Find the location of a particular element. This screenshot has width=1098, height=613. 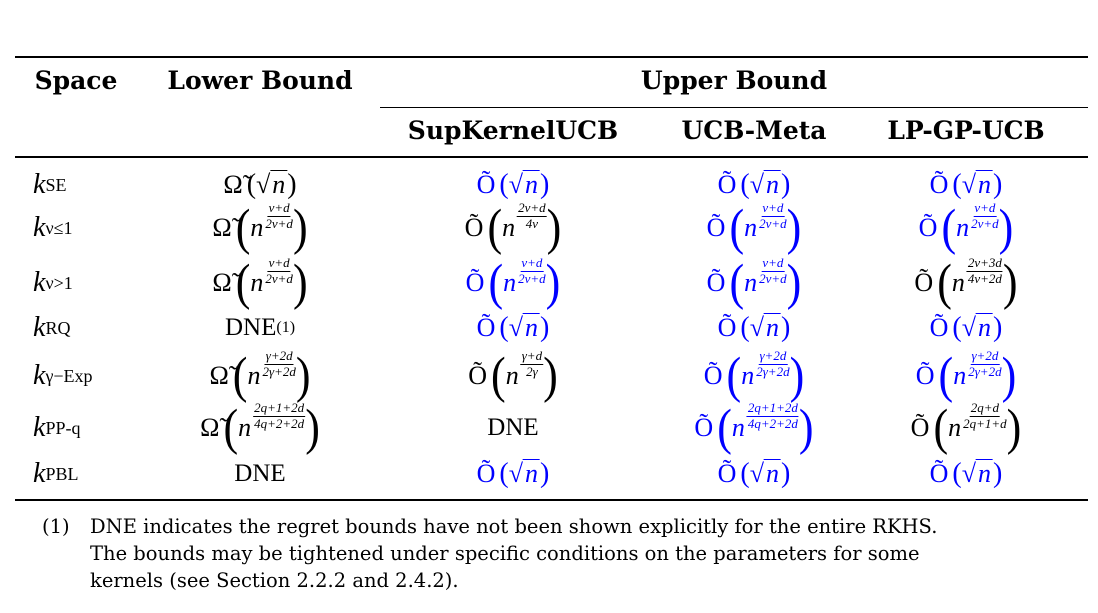

exponent-denominator: 4q+2+2d is located at coordinates (279, 423).